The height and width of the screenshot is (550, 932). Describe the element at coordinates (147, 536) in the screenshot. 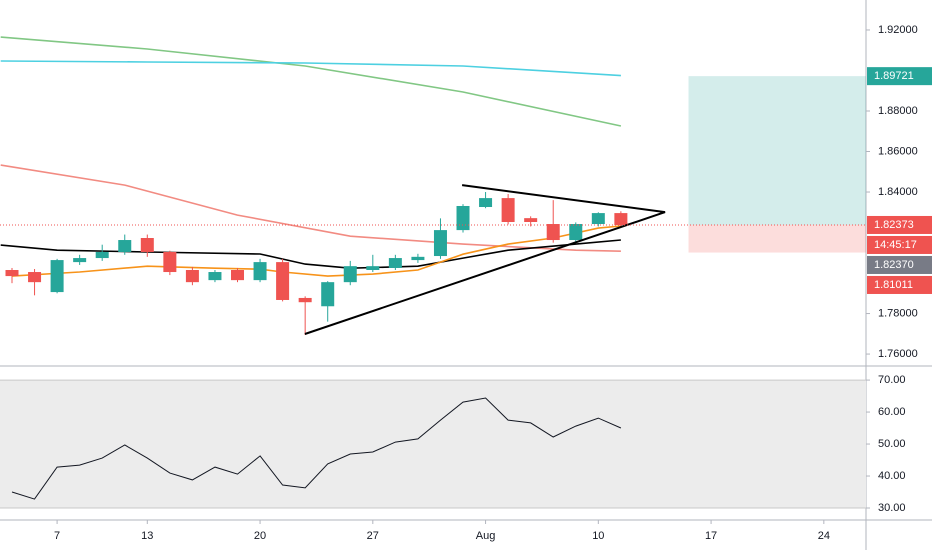

I see `x-tick-label: 13` at that location.